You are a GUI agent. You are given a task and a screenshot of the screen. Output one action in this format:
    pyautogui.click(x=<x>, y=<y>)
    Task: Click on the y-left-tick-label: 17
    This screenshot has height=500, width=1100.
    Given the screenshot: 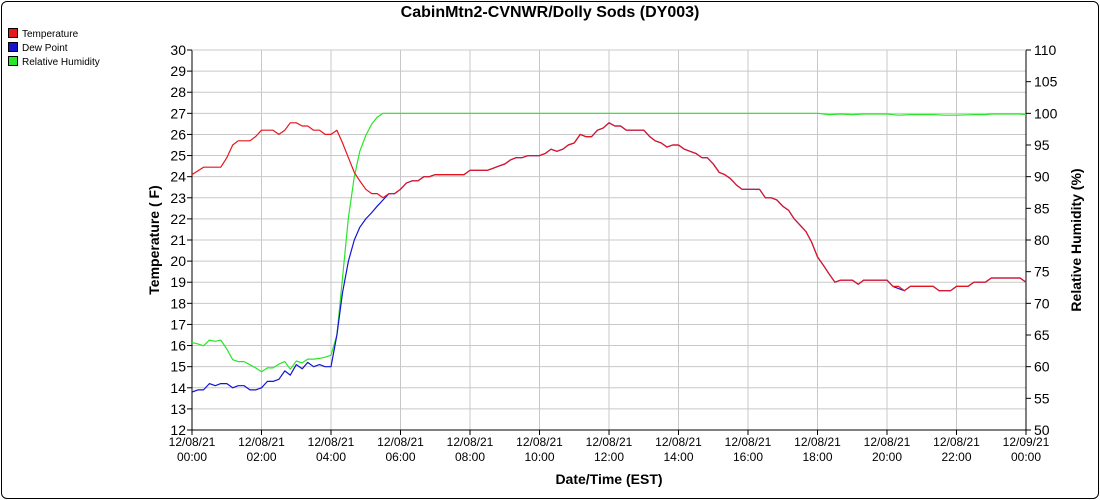 What is the action you would take?
    pyautogui.click(x=178, y=324)
    